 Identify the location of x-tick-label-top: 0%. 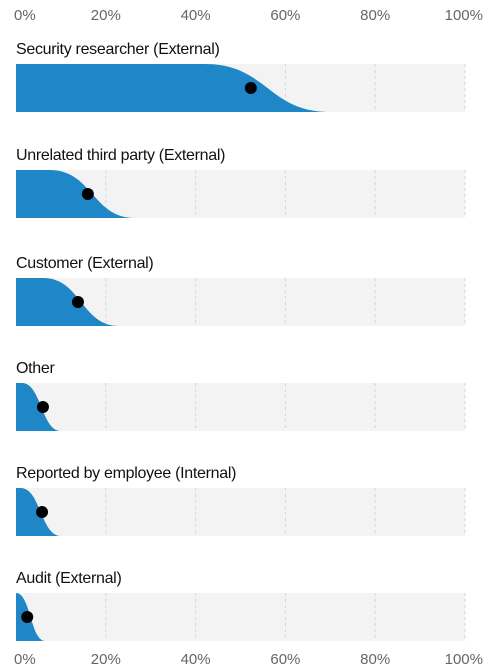
(25, 15).